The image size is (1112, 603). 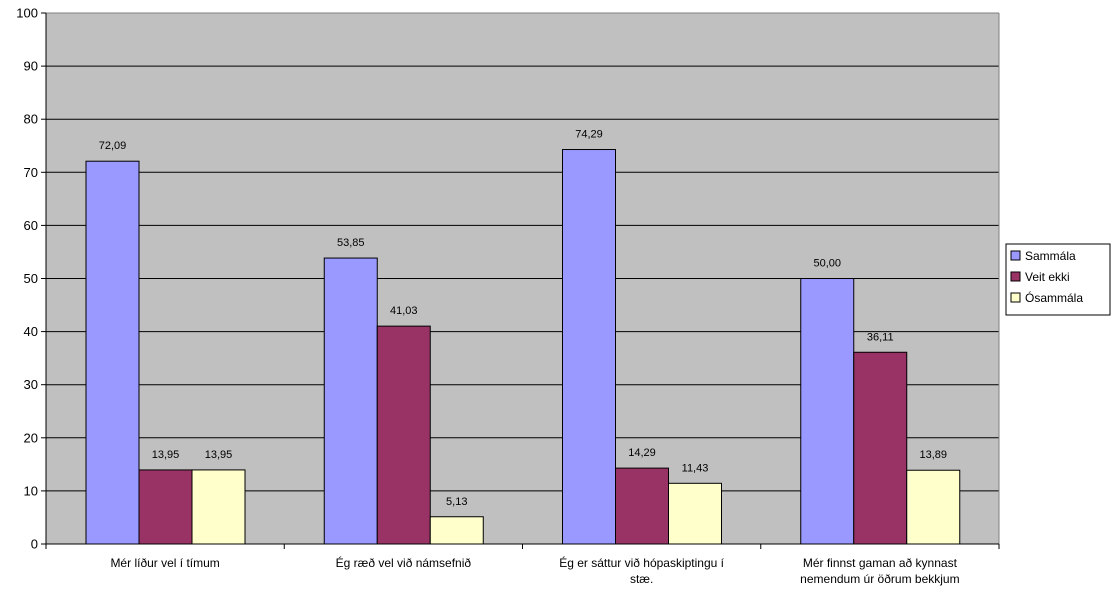 I want to click on y-tick-label: 20, so click(x=31, y=437).